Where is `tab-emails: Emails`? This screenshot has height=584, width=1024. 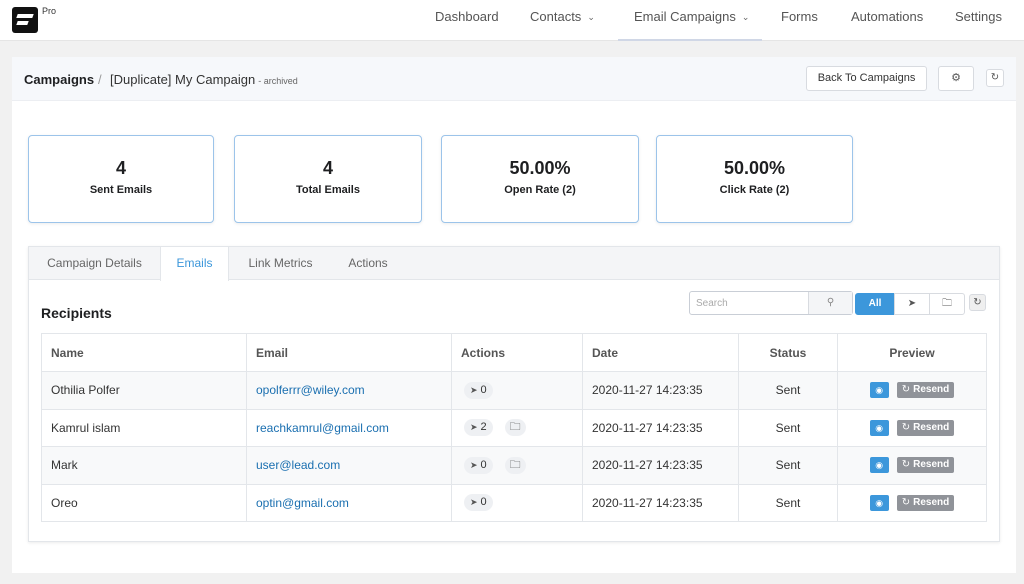
tab-emails: Emails is located at coordinates (194, 264).